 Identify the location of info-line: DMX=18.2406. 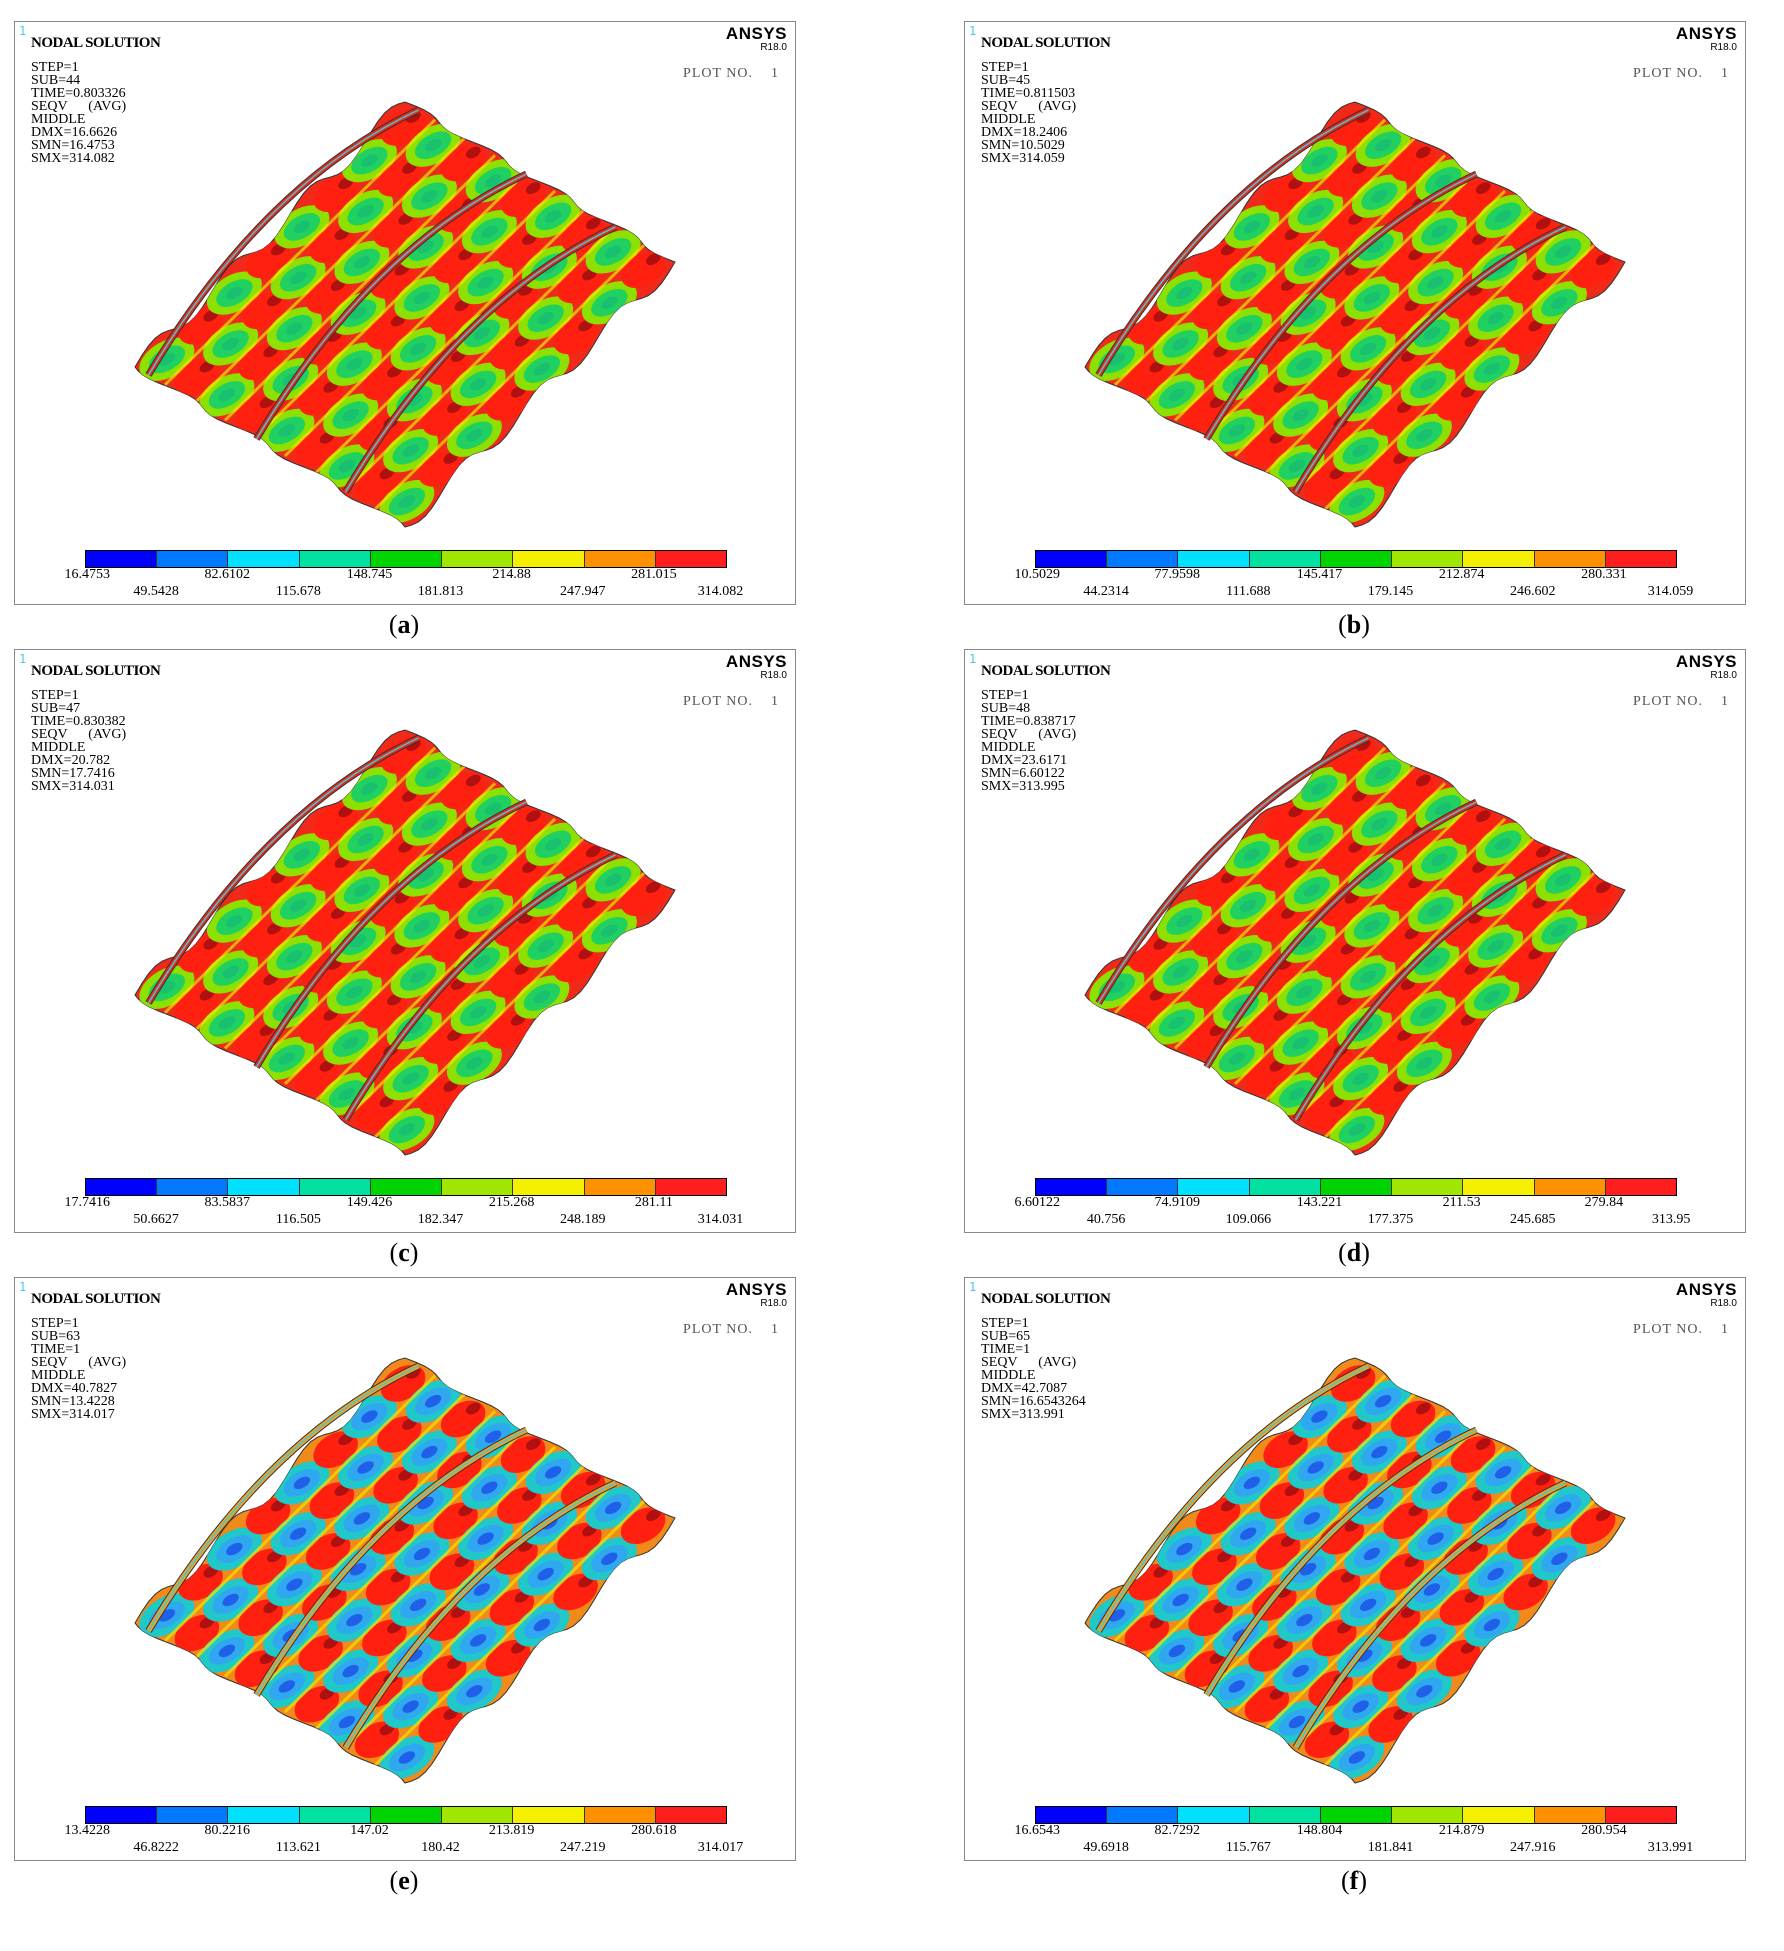
(1024, 132).